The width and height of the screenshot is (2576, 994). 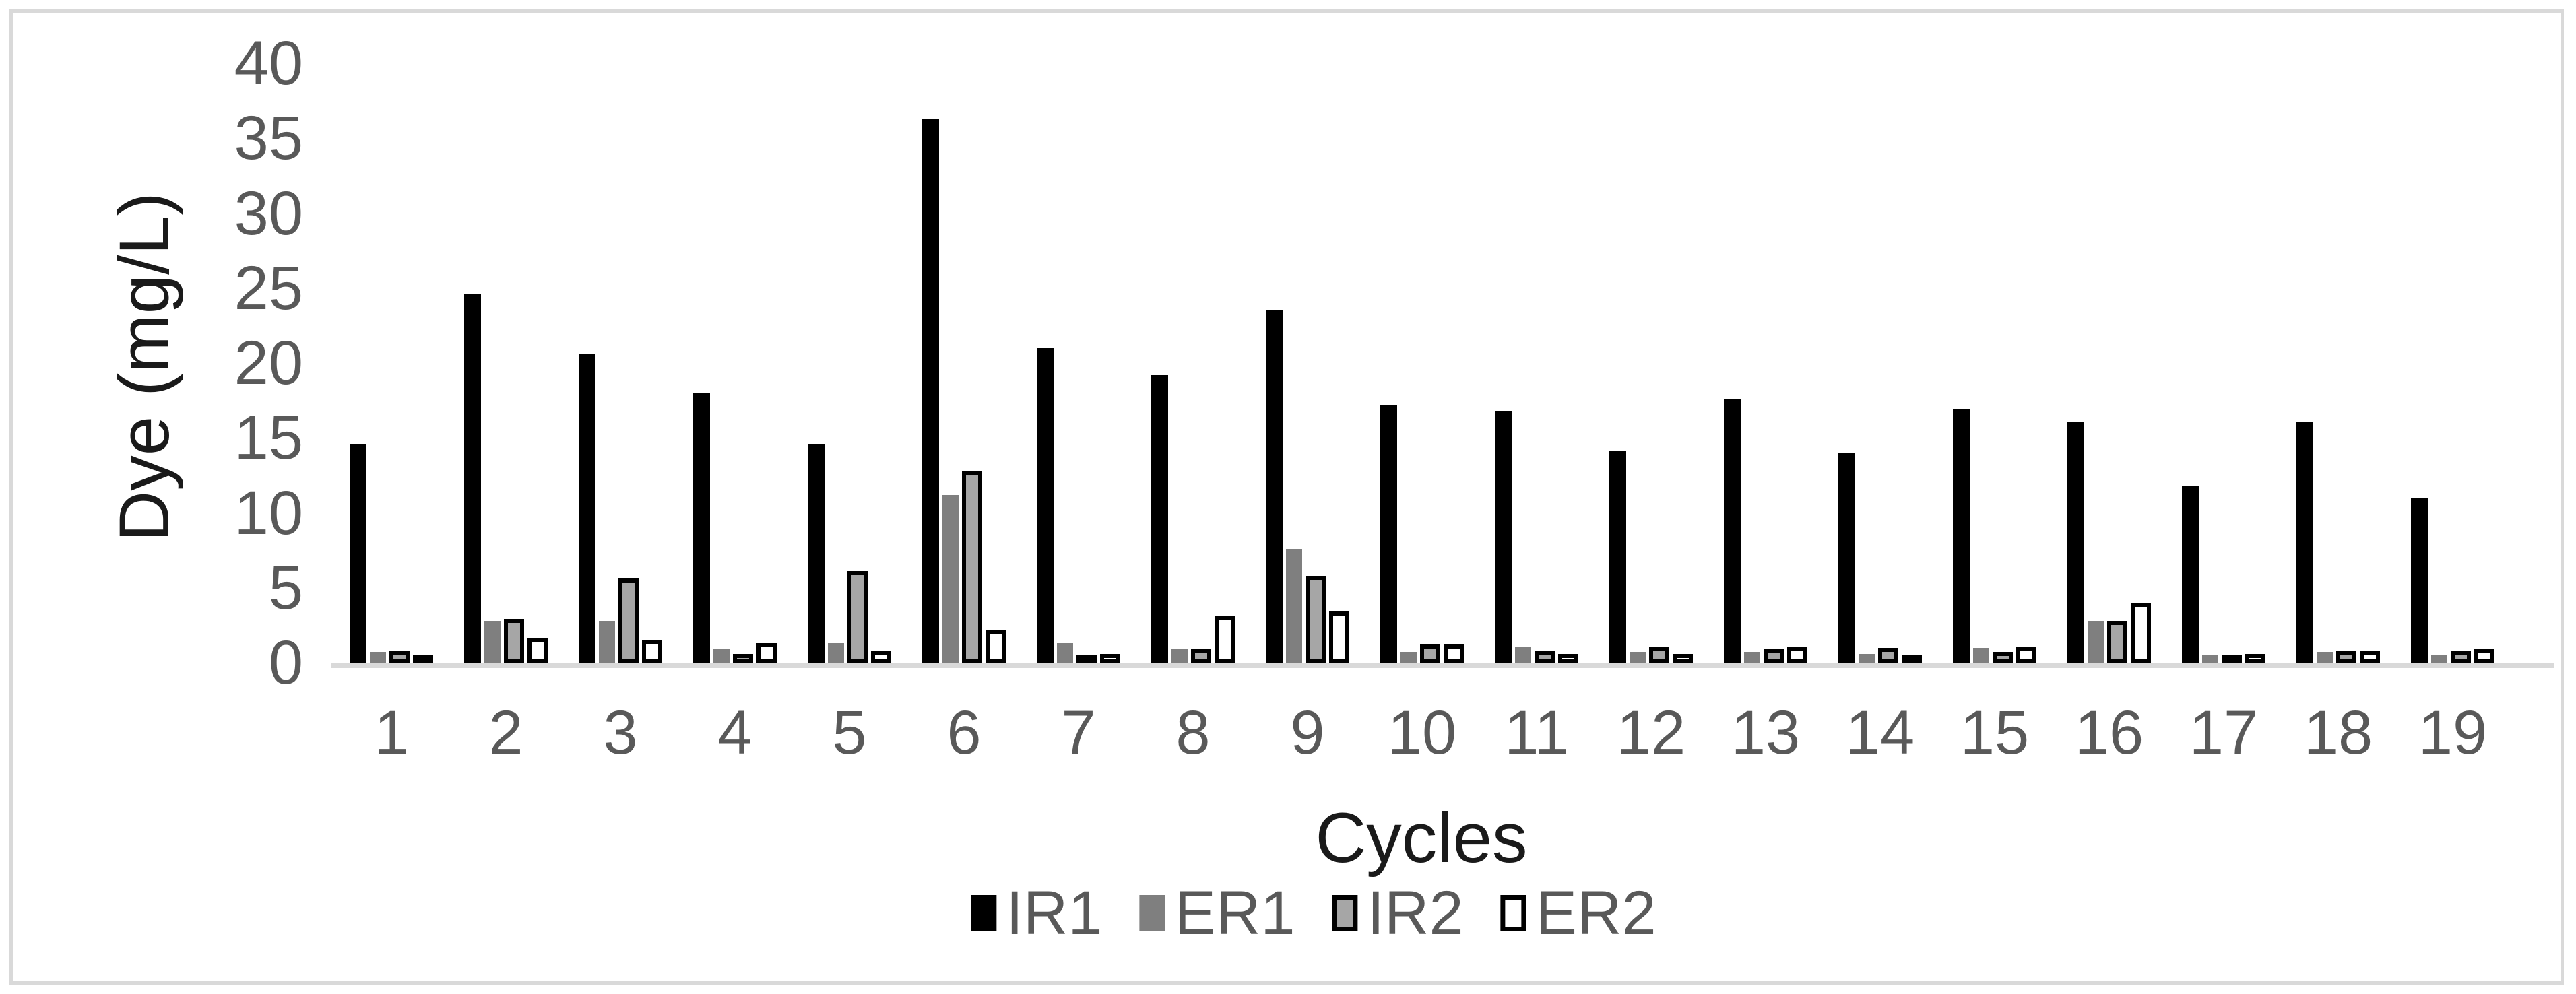 I want to click on x-tick-label: 14, so click(x=1880, y=733).